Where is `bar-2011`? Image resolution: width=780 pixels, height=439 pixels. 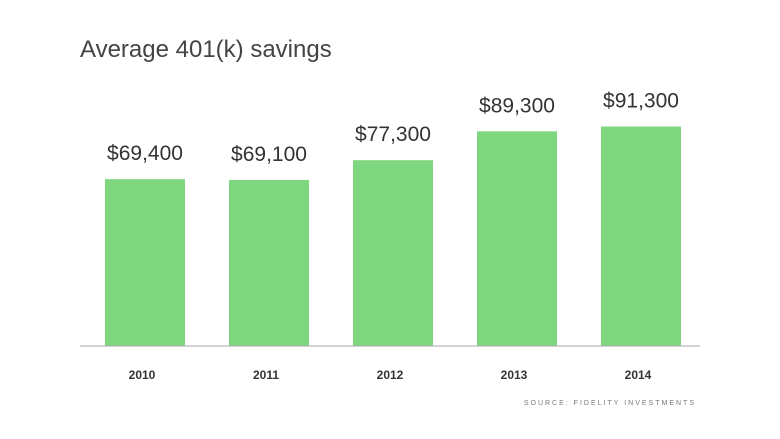
bar-2011 is located at coordinates (269, 262).